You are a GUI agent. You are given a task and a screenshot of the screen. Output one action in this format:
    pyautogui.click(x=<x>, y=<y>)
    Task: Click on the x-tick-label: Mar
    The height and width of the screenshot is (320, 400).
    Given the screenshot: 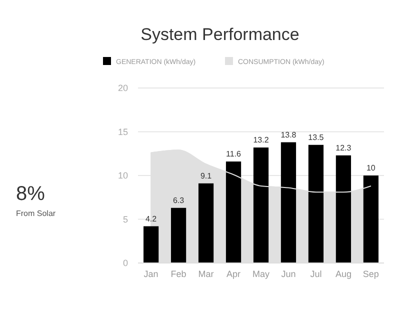 What is the action you would take?
    pyautogui.click(x=206, y=274)
    